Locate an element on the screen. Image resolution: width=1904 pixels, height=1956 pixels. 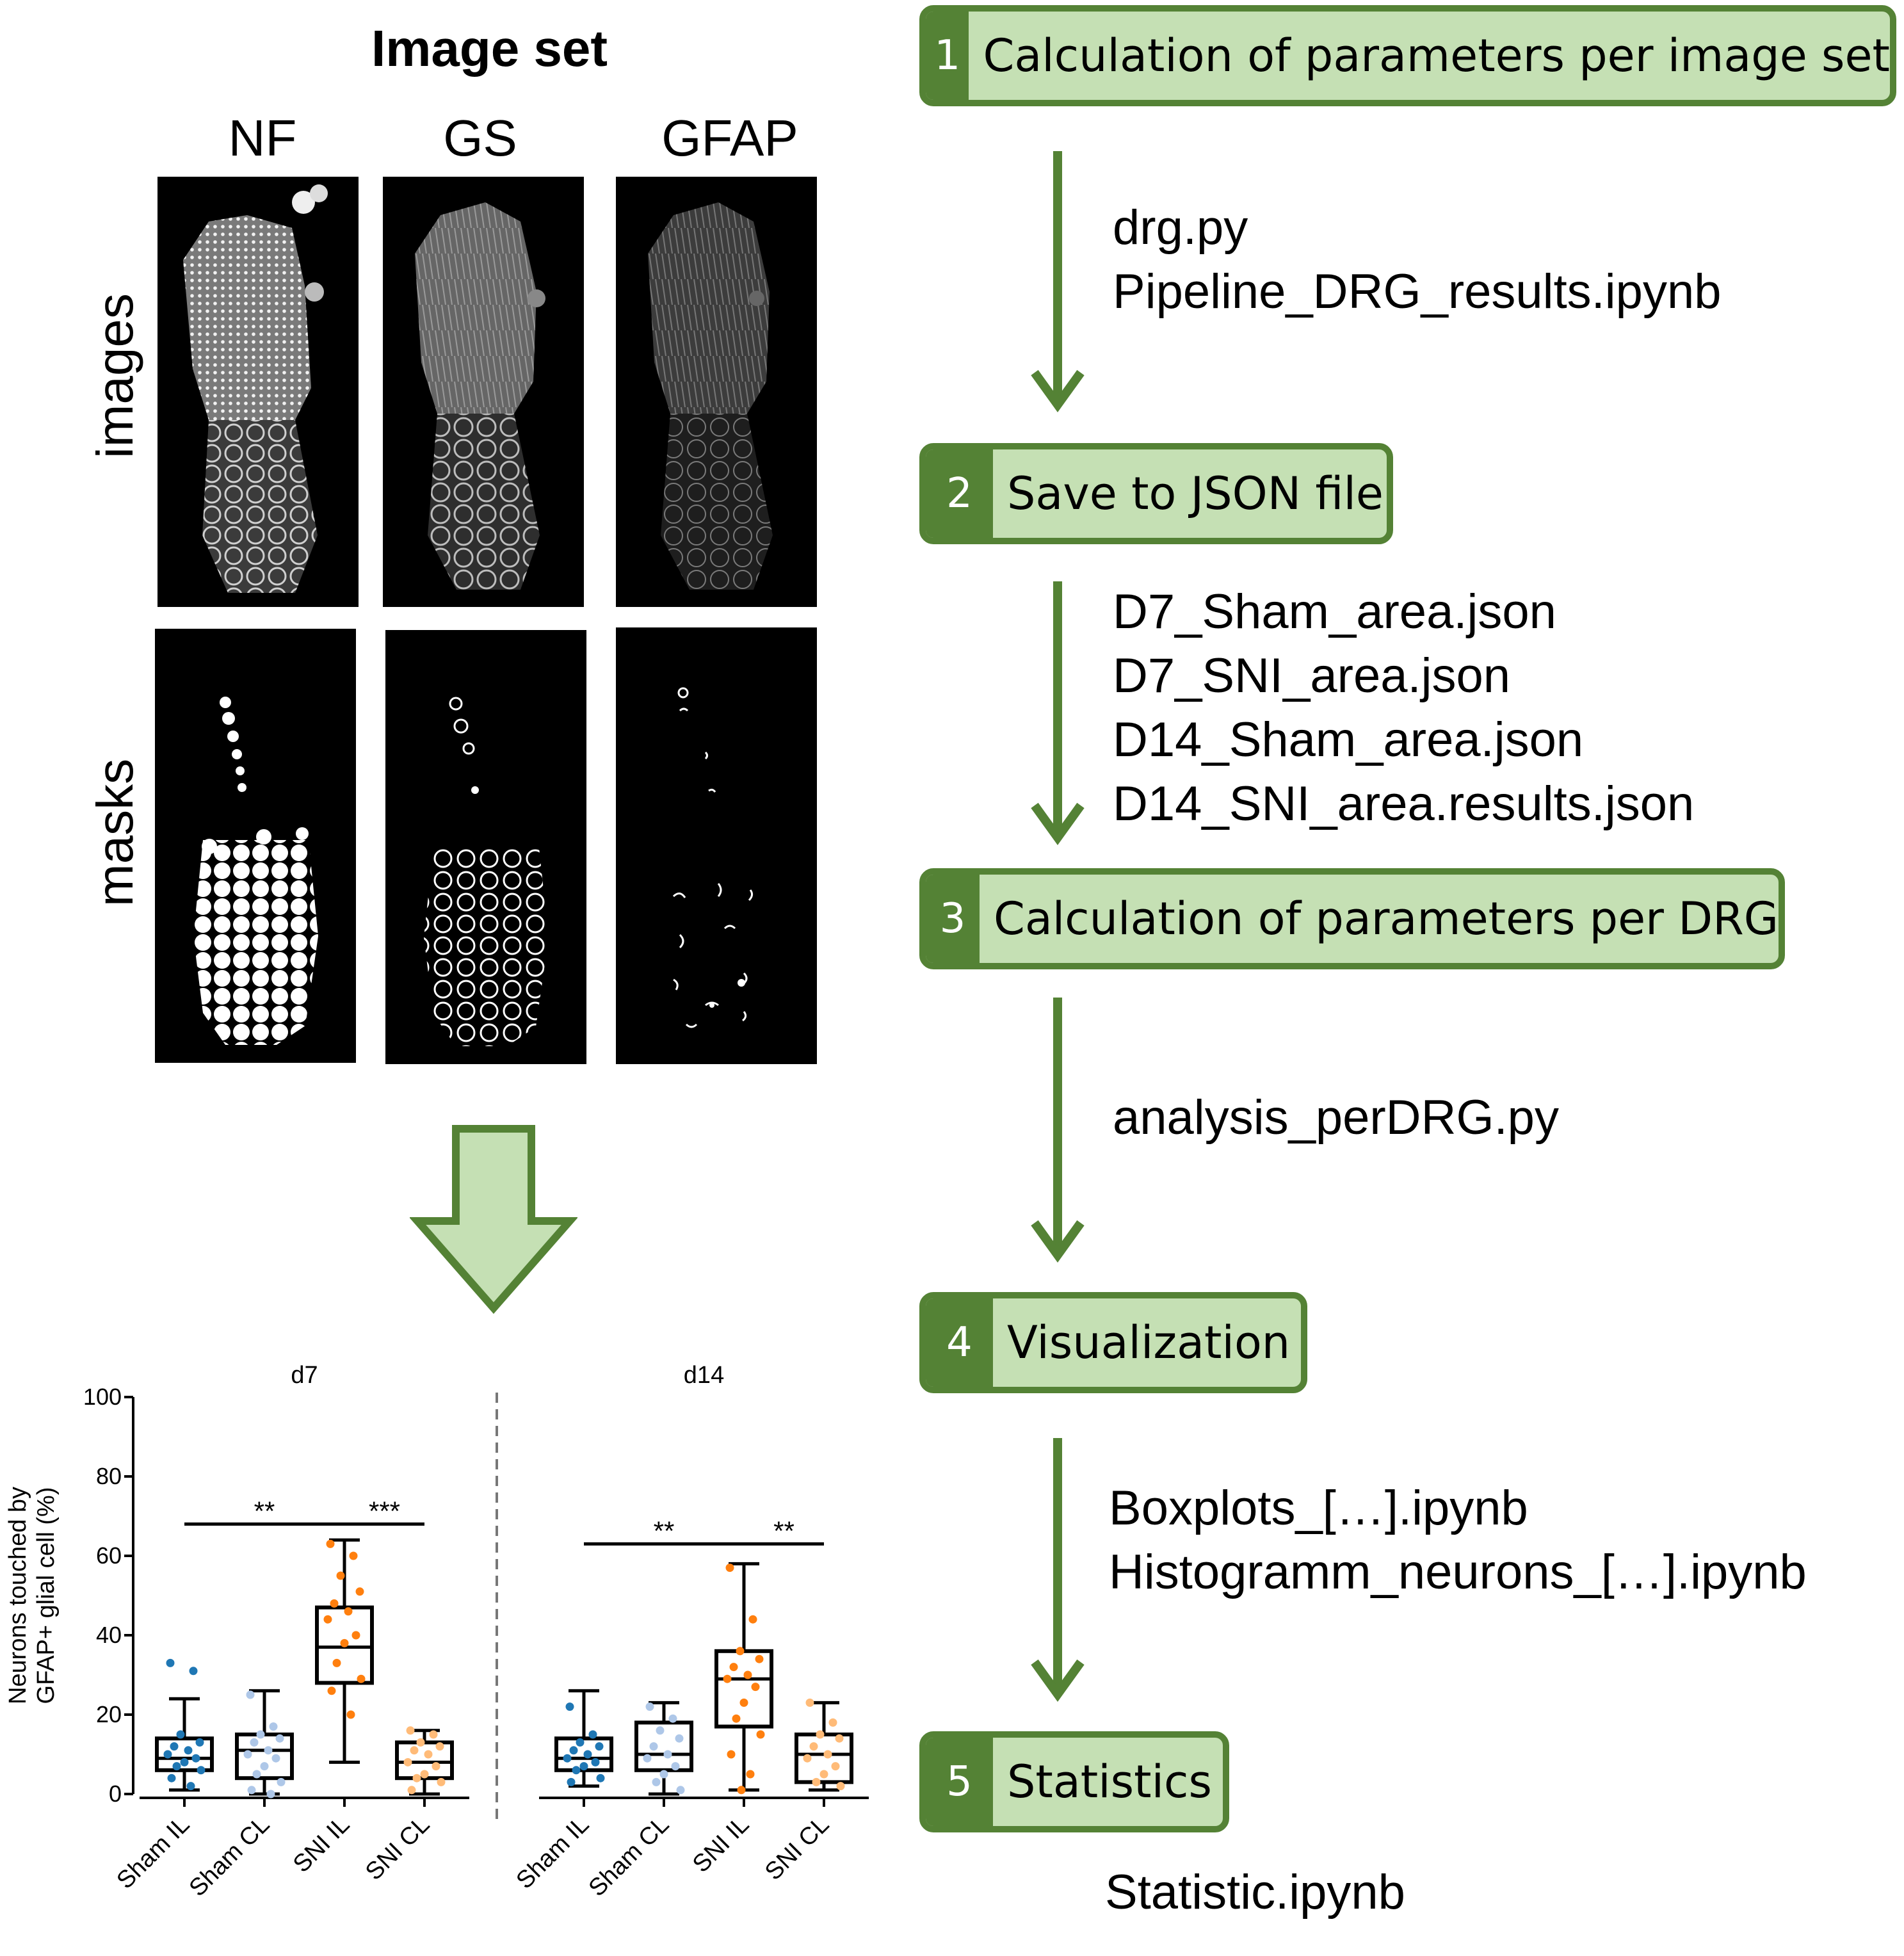
x-tick-label: SNI CL is located at coordinates (398, 1848).